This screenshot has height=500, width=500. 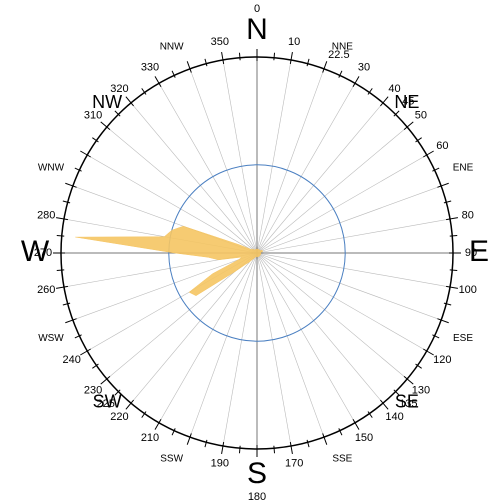 I want to click on angle-label: 140, so click(x=394, y=417).